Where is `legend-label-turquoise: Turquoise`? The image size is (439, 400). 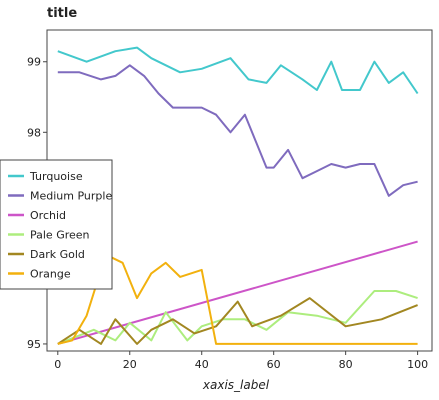
legend-label-turquoise: Turquoise is located at coordinates (56, 176).